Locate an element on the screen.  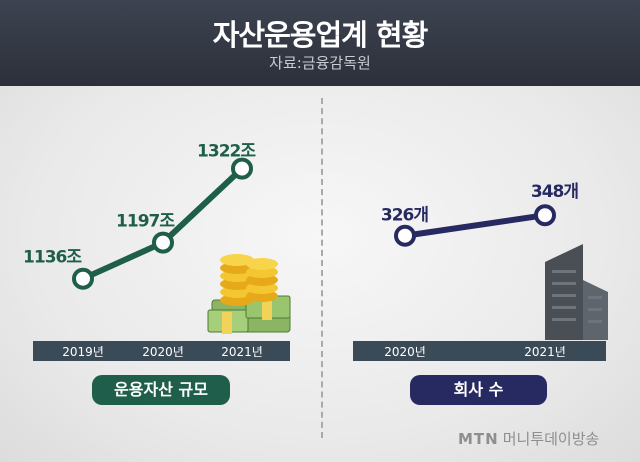
data-label: 1136조 is located at coordinates (52, 258).